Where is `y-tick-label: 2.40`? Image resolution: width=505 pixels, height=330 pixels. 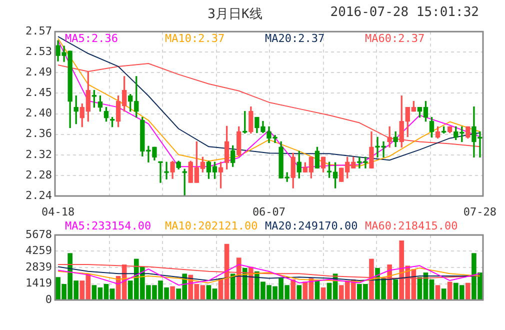 y-tick-label: 2.40 is located at coordinates (39, 113).